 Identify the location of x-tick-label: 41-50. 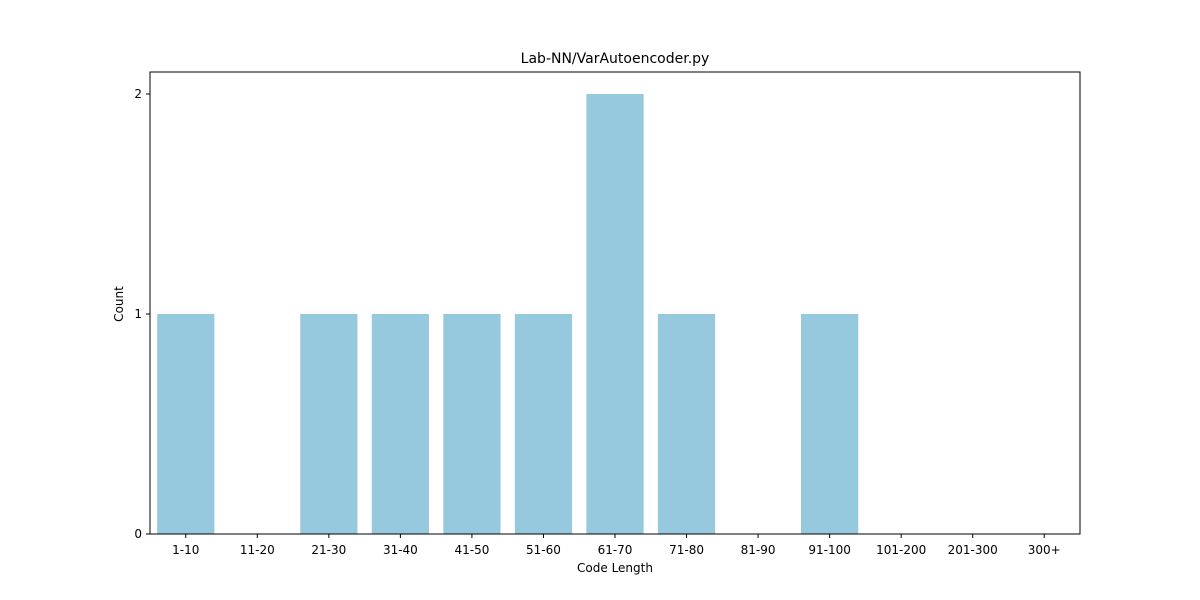
(471, 550).